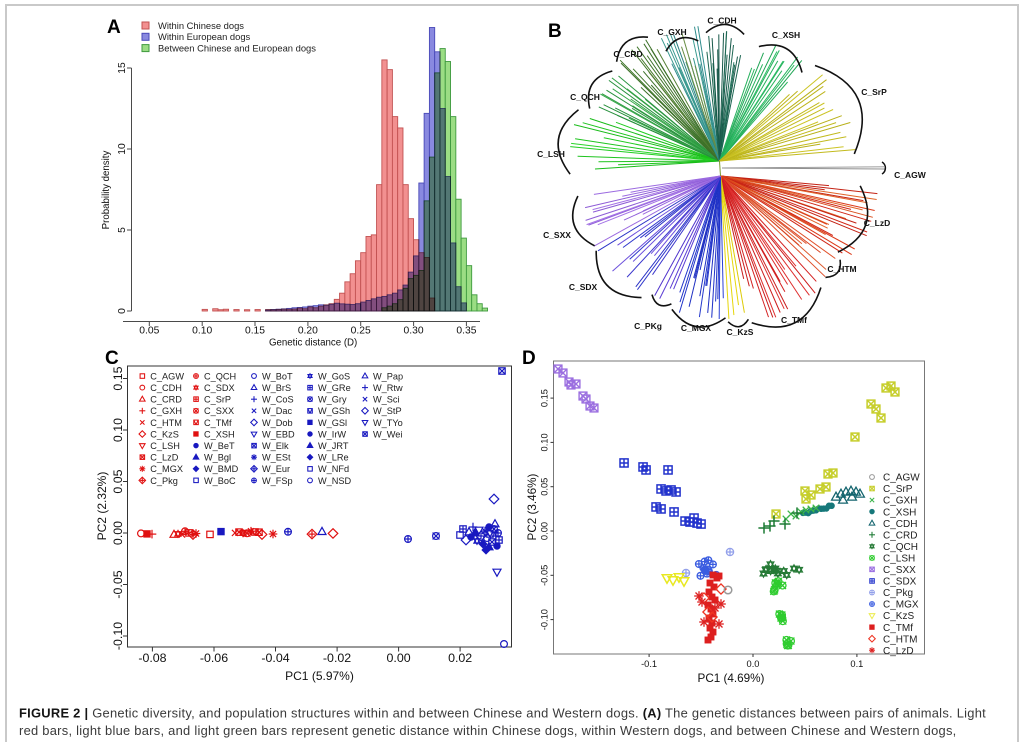 This screenshot has width=1024, height=742. What do you see at coordinates (333, 458) in the screenshot?
I see `svg-text: W_LRe` at bounding box center [333, 458].